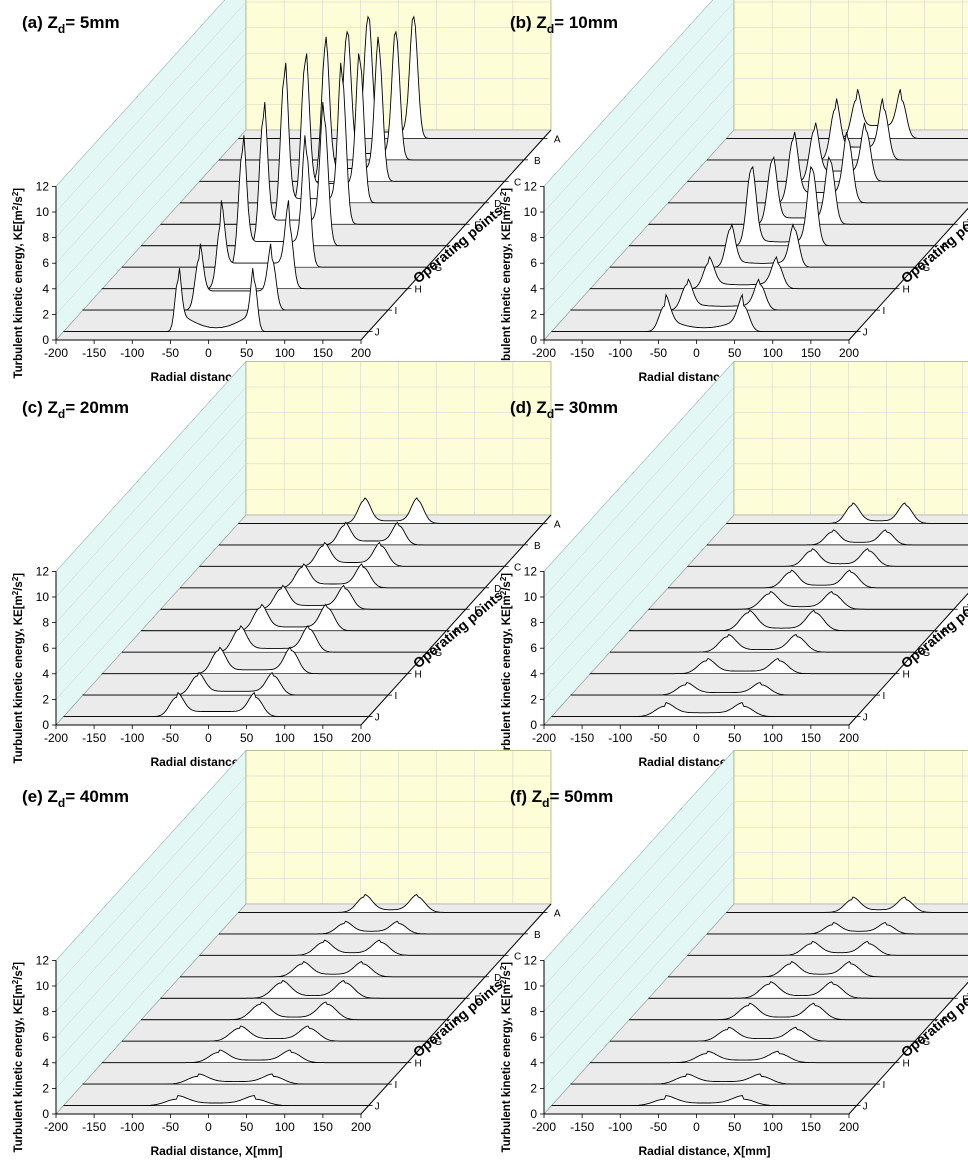 The width and height of the screenshot is (968, 1164). What do you see at coordinates (537, 546) in the screenshot?
I see `series-label: B` at bounding box center [537, 546].